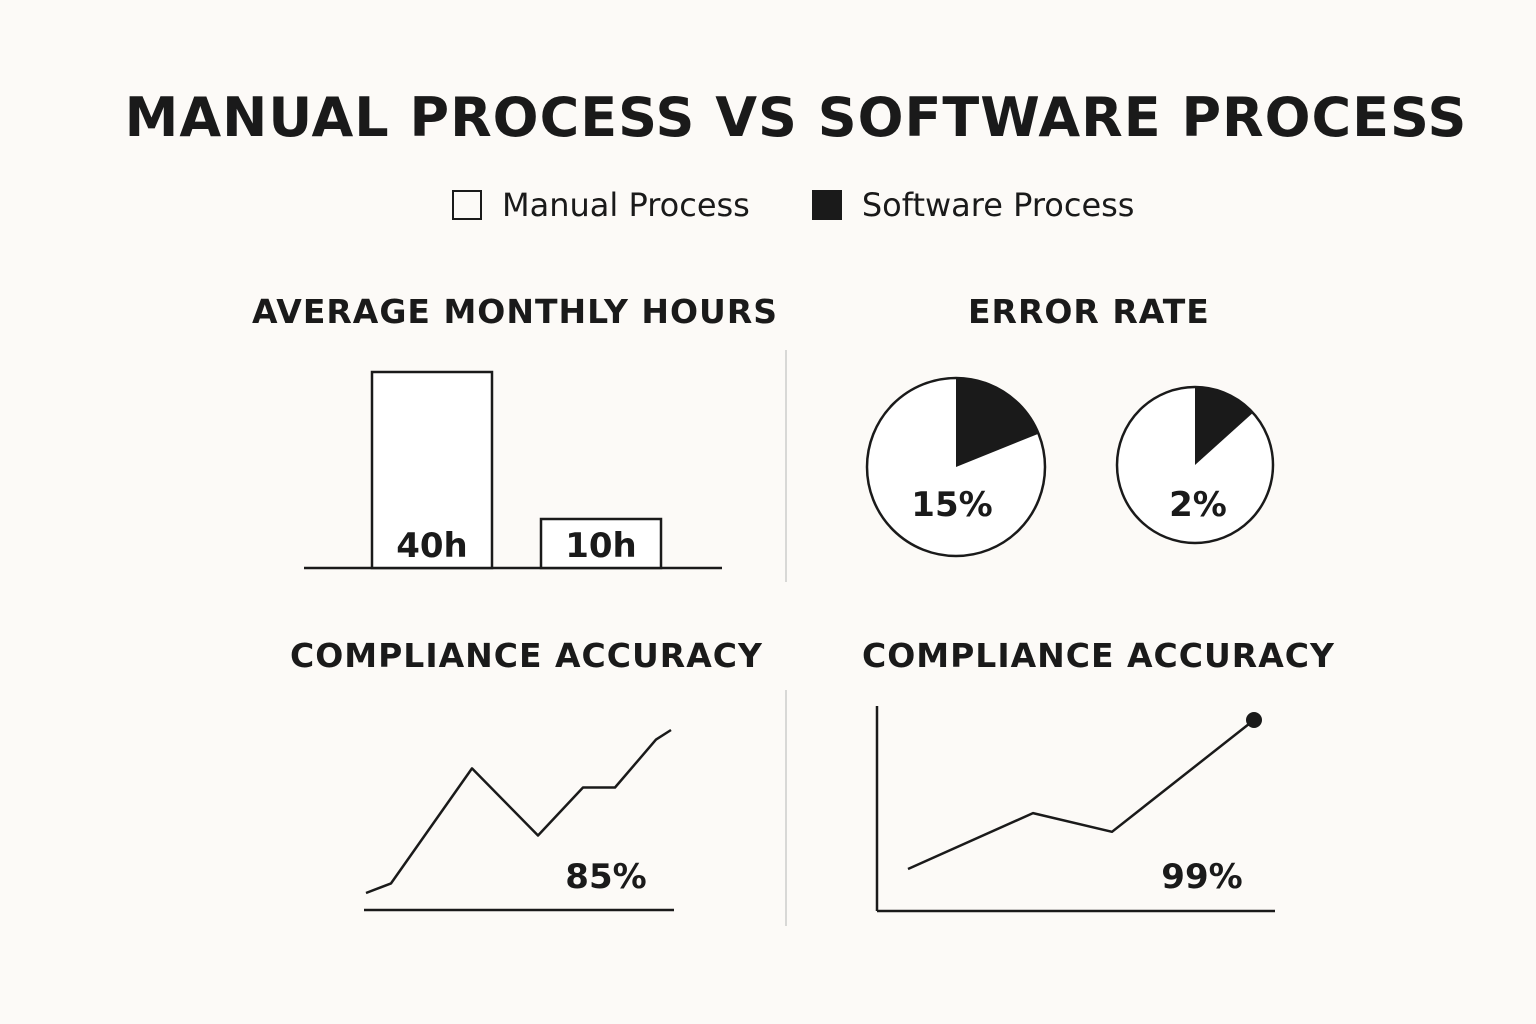  What do you see at coordinates (467, 205) in the screenshot?
I see `legend-swatch-manual` at bounding box center [467, 205].